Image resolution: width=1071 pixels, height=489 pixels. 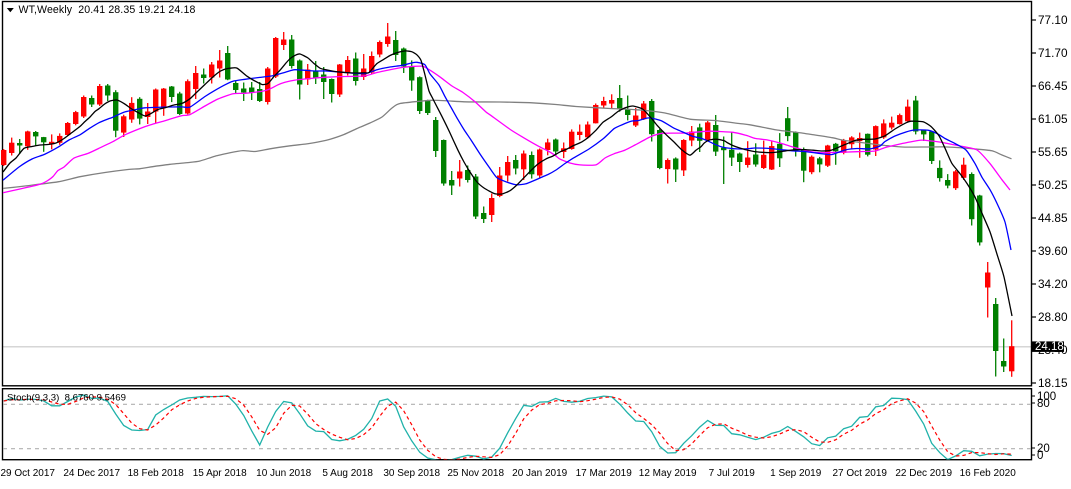 What do you see at coordinates (475, 473) in the screenshot?
I see `svg-text: 25 Nov 2018` at bounding box center [475, 473].